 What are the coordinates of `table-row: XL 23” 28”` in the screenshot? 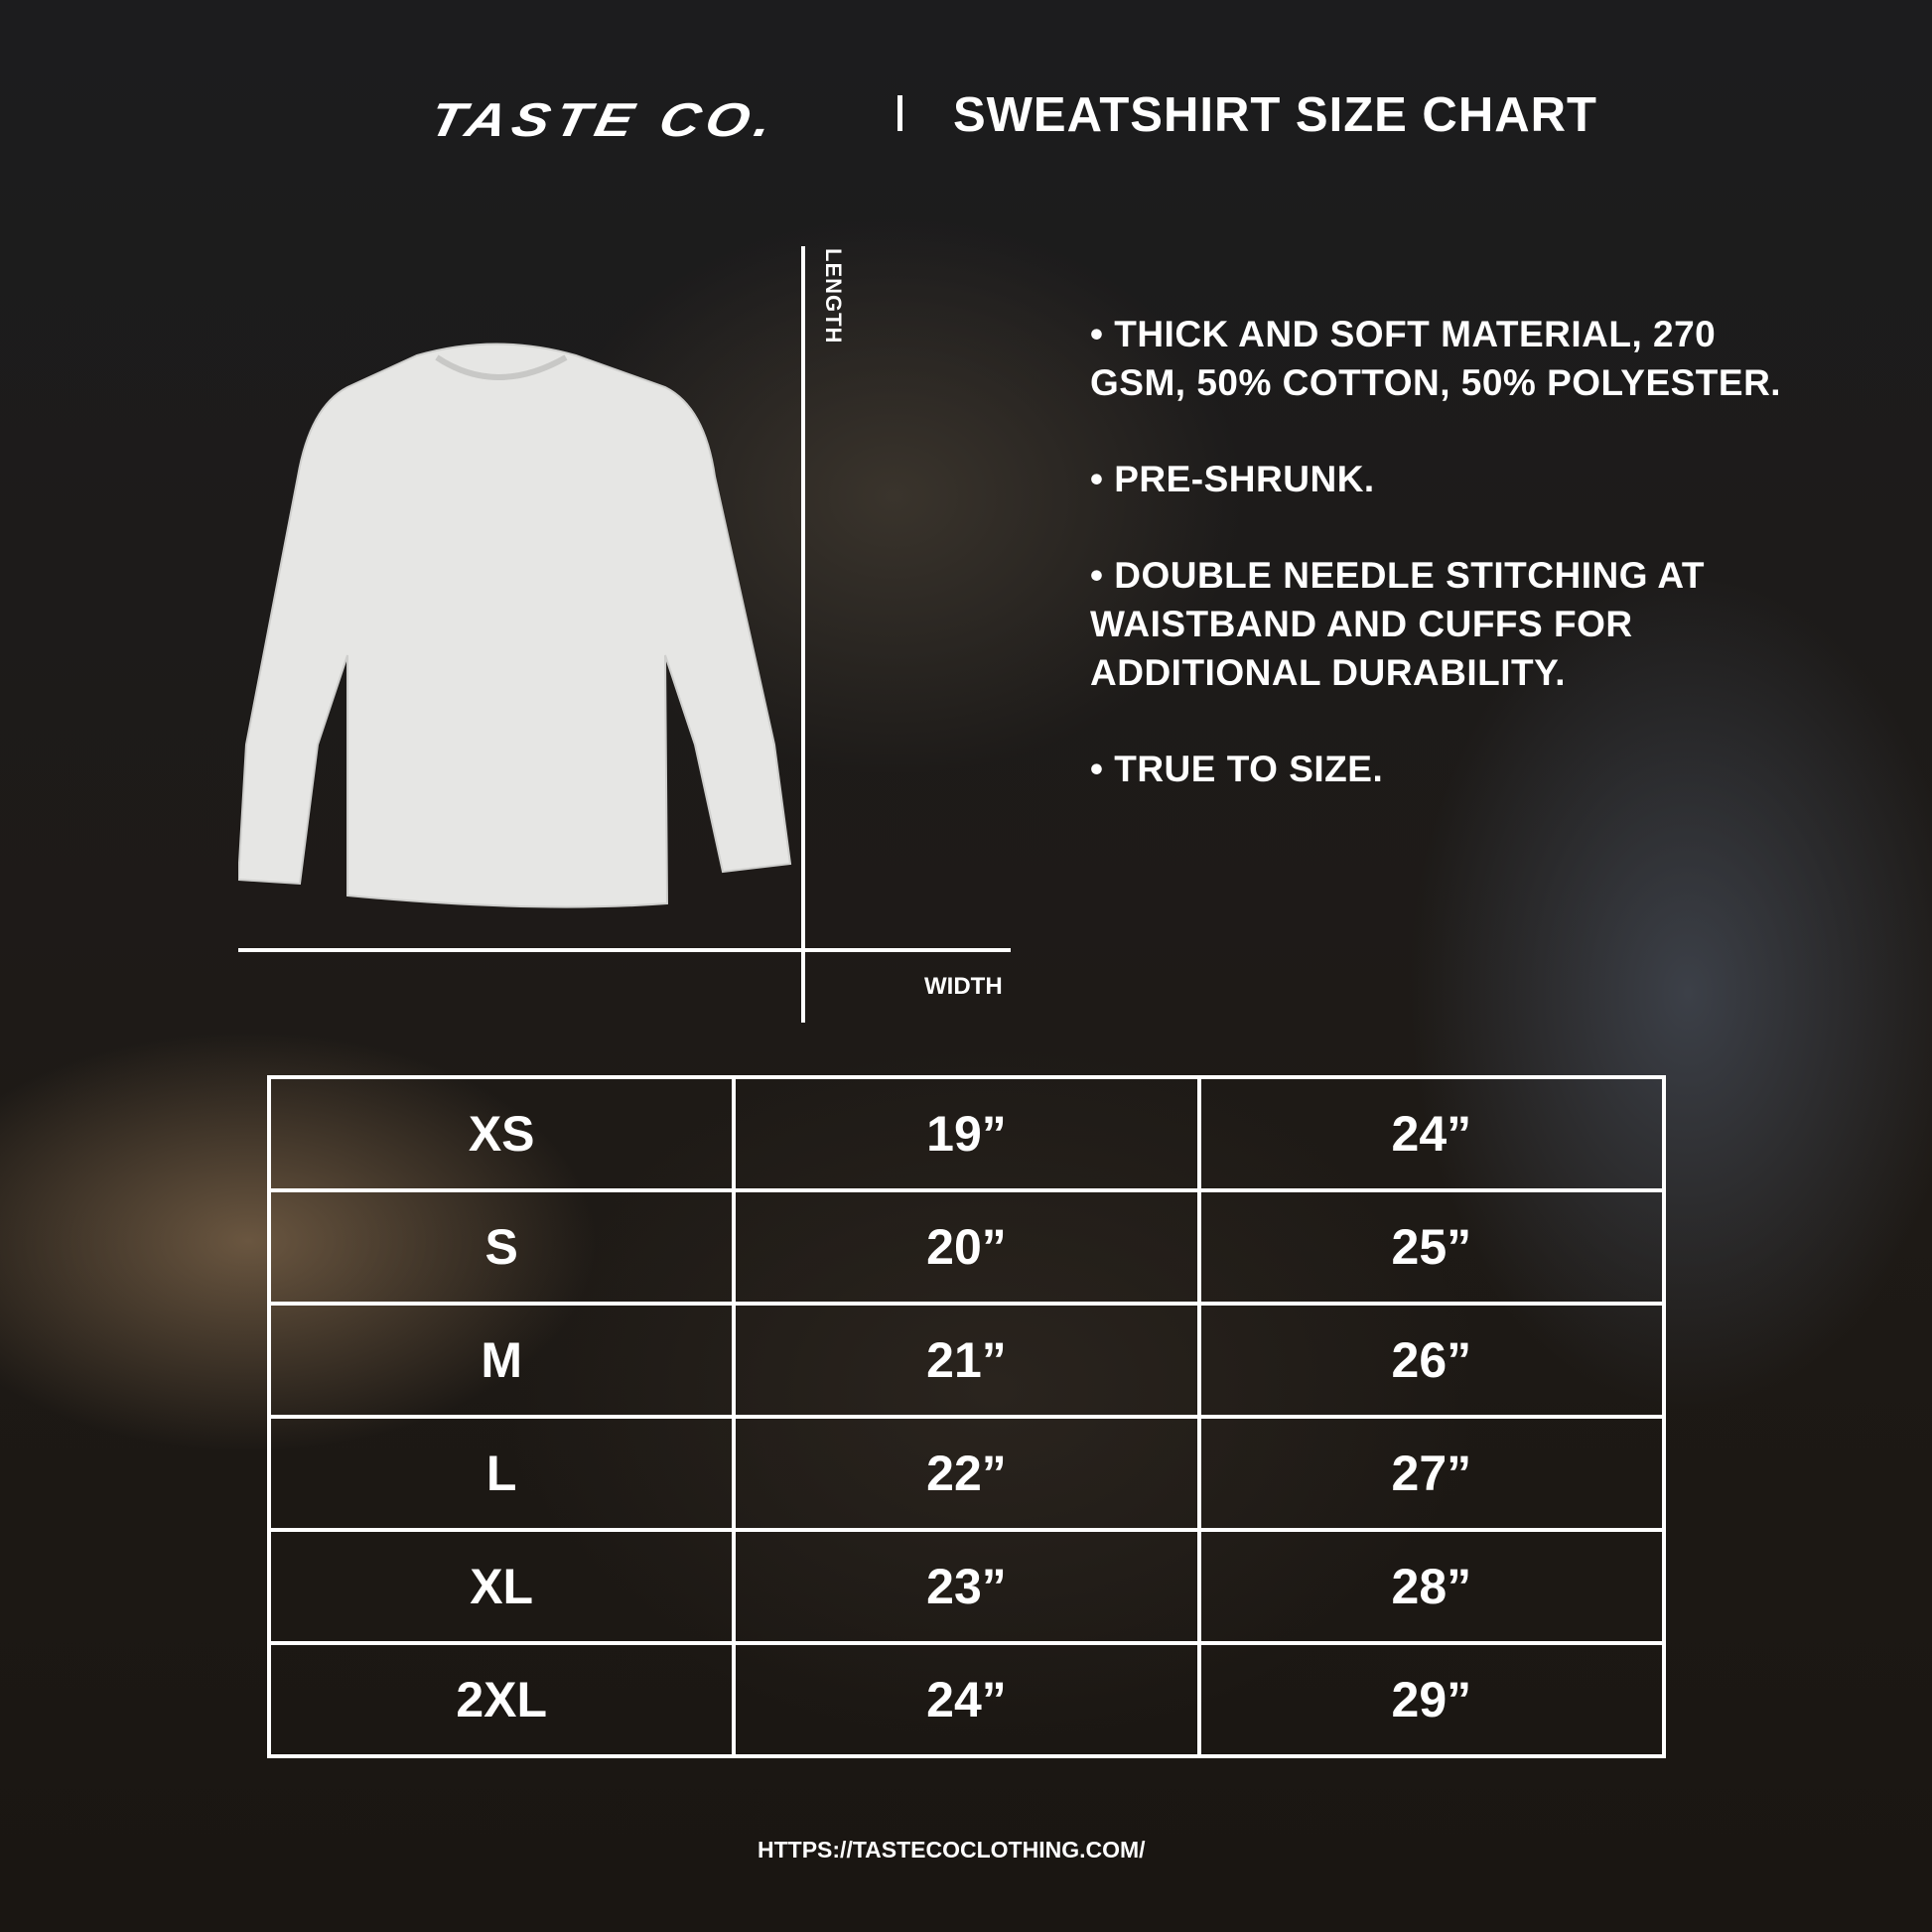 It's located at (967, 1587).